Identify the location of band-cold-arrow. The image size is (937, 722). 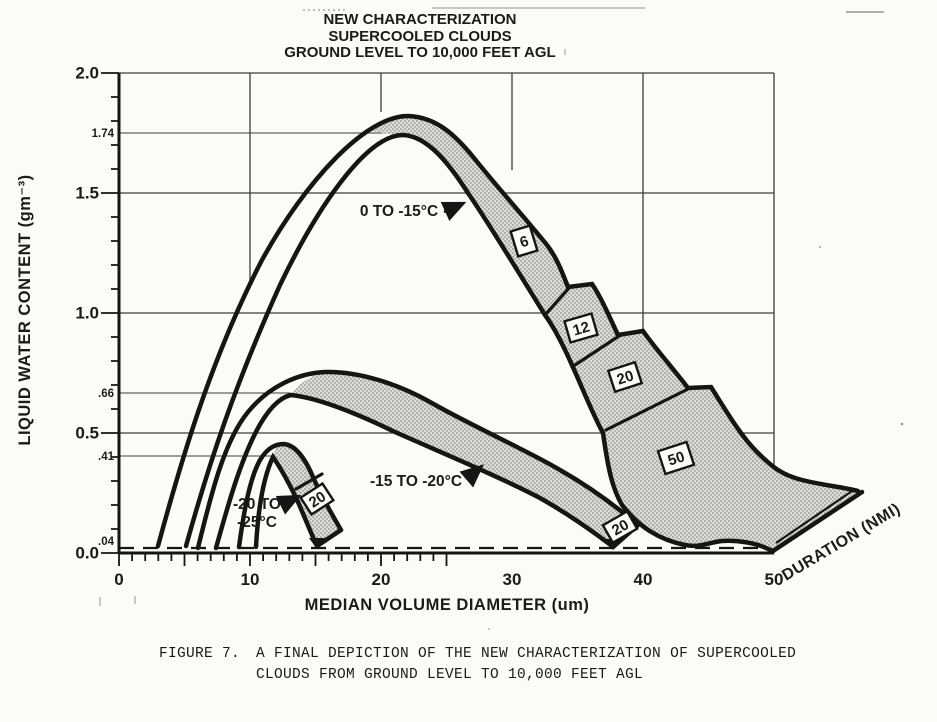
(288, 504).